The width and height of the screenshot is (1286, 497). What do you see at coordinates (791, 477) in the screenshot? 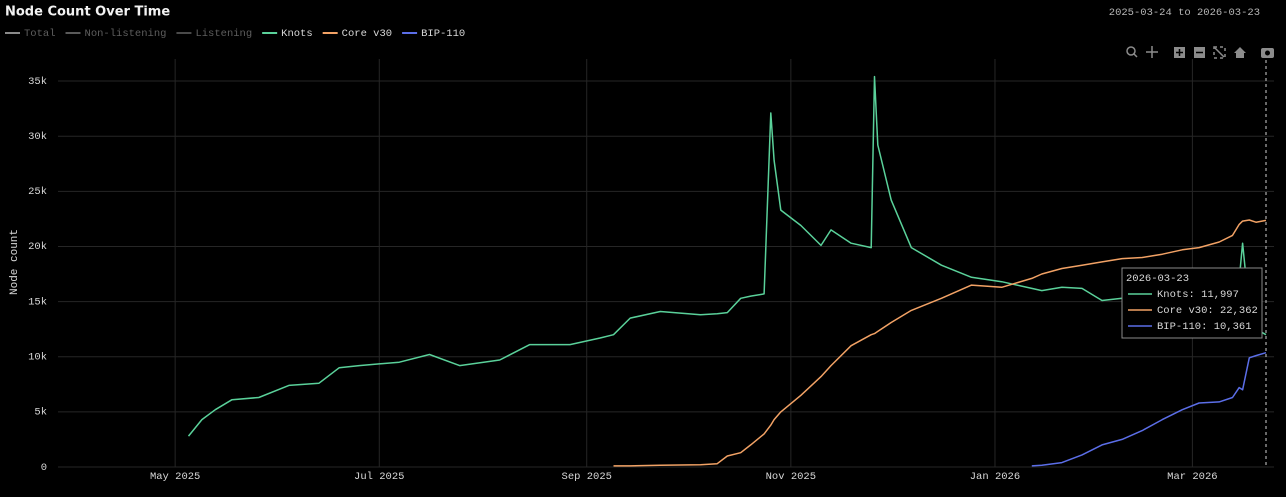
I see `x-tick-label: Nov 2025` at bounding box center [791, 477].